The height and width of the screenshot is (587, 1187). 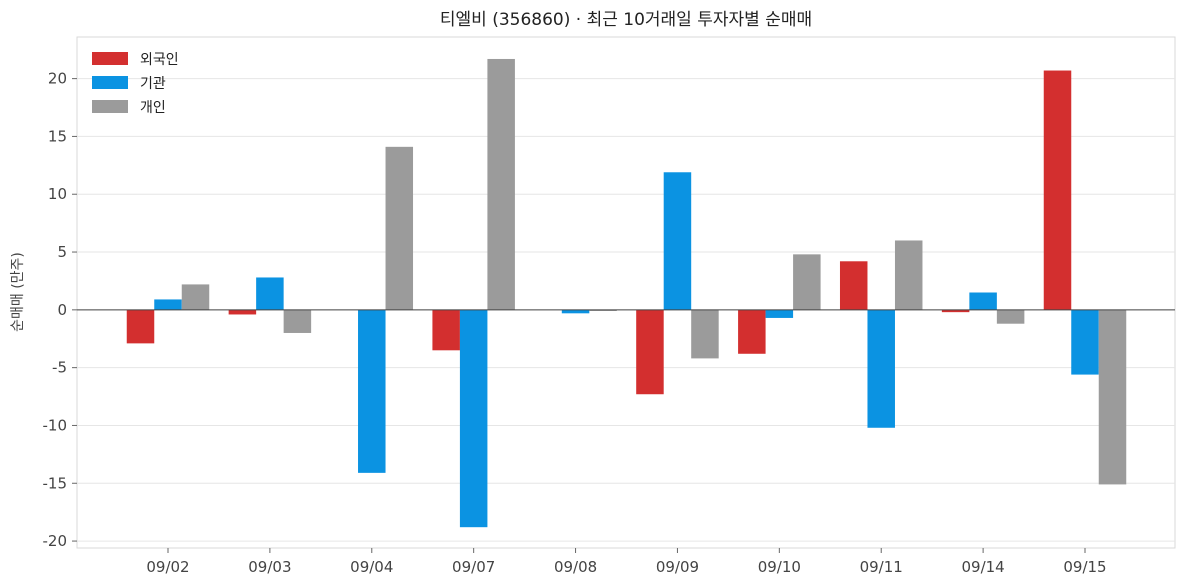 What do you see at coordinates (983, 301) in the screenshot?
I see `bar-기관-09/14` at bounding box center [983, 301].